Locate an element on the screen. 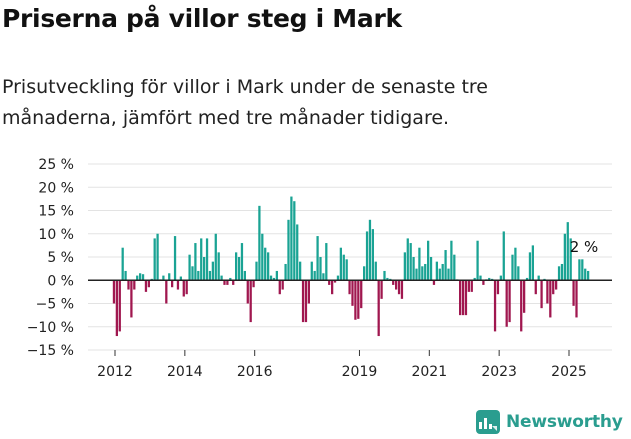 This screenshot has width=631, height=439. x-tick-label: 2016 is located at coordinates (255, 372).